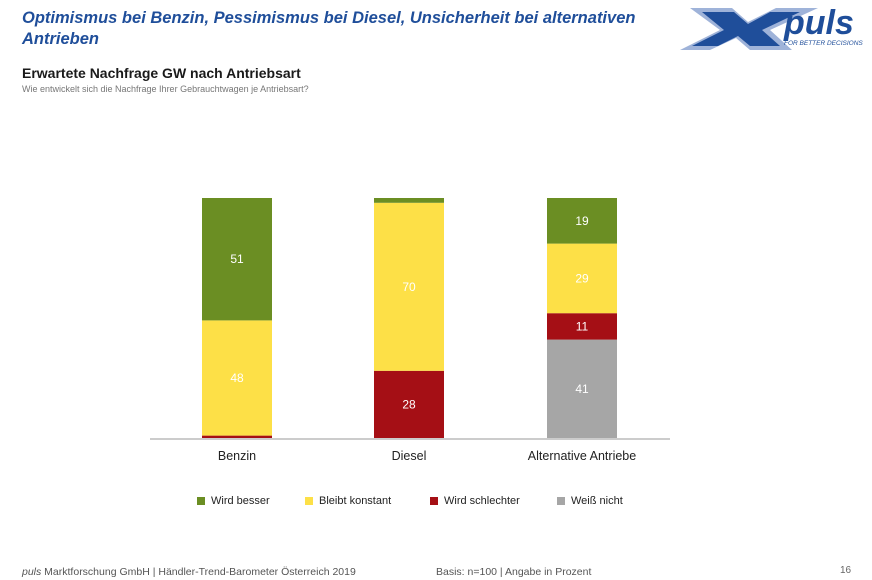  What do you see at coordinates (237, 456) in the screenshot?
I see `category-label: Benzin` at bounding box center [237, 456].